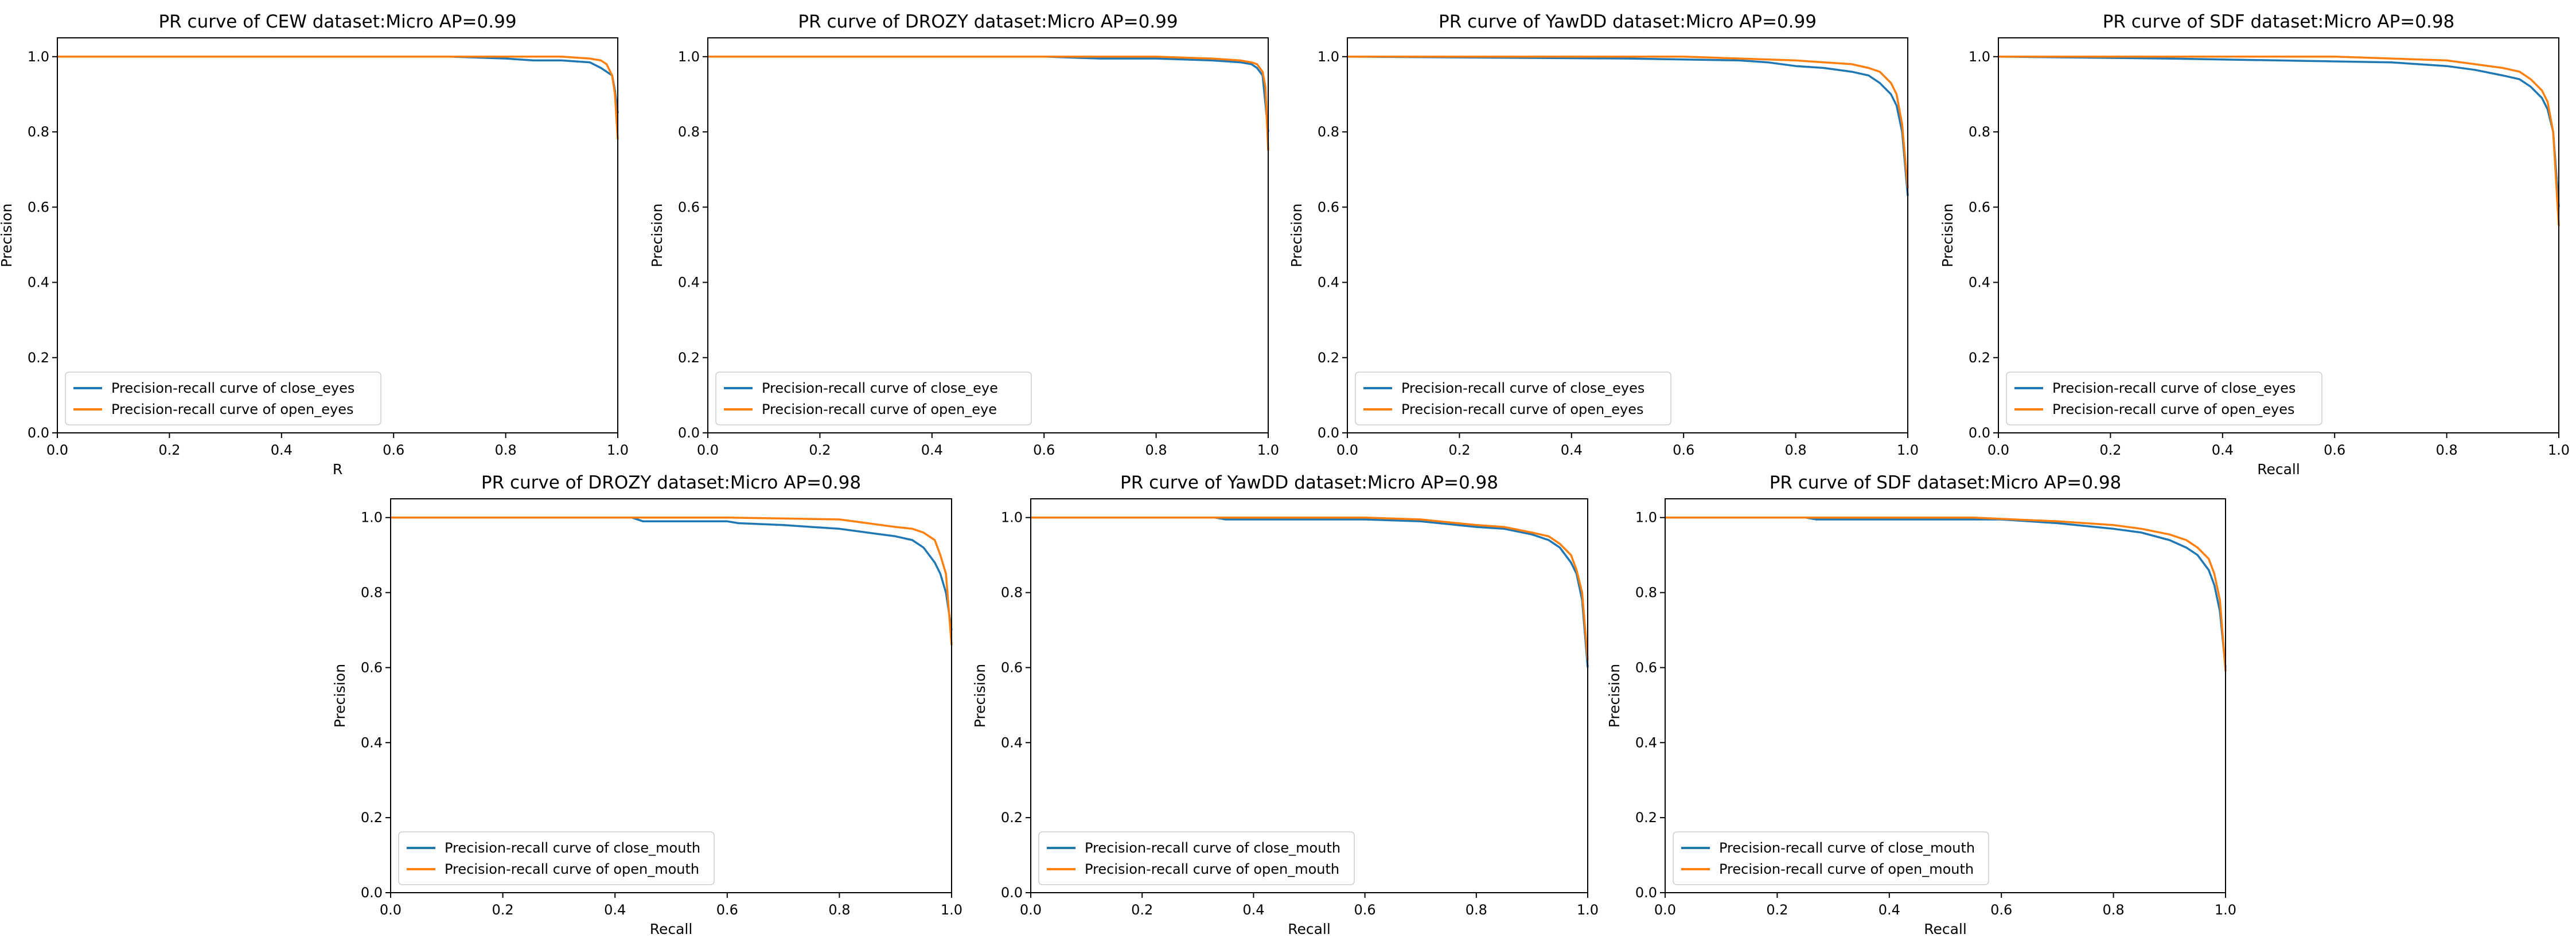 This screenshot has width=2576, height=946. Describe the element at coordinates (1309, 482) in the screenshot. I see `chart-title: PR curve of YawDD dataset:Micro AP=0.98` at that location.